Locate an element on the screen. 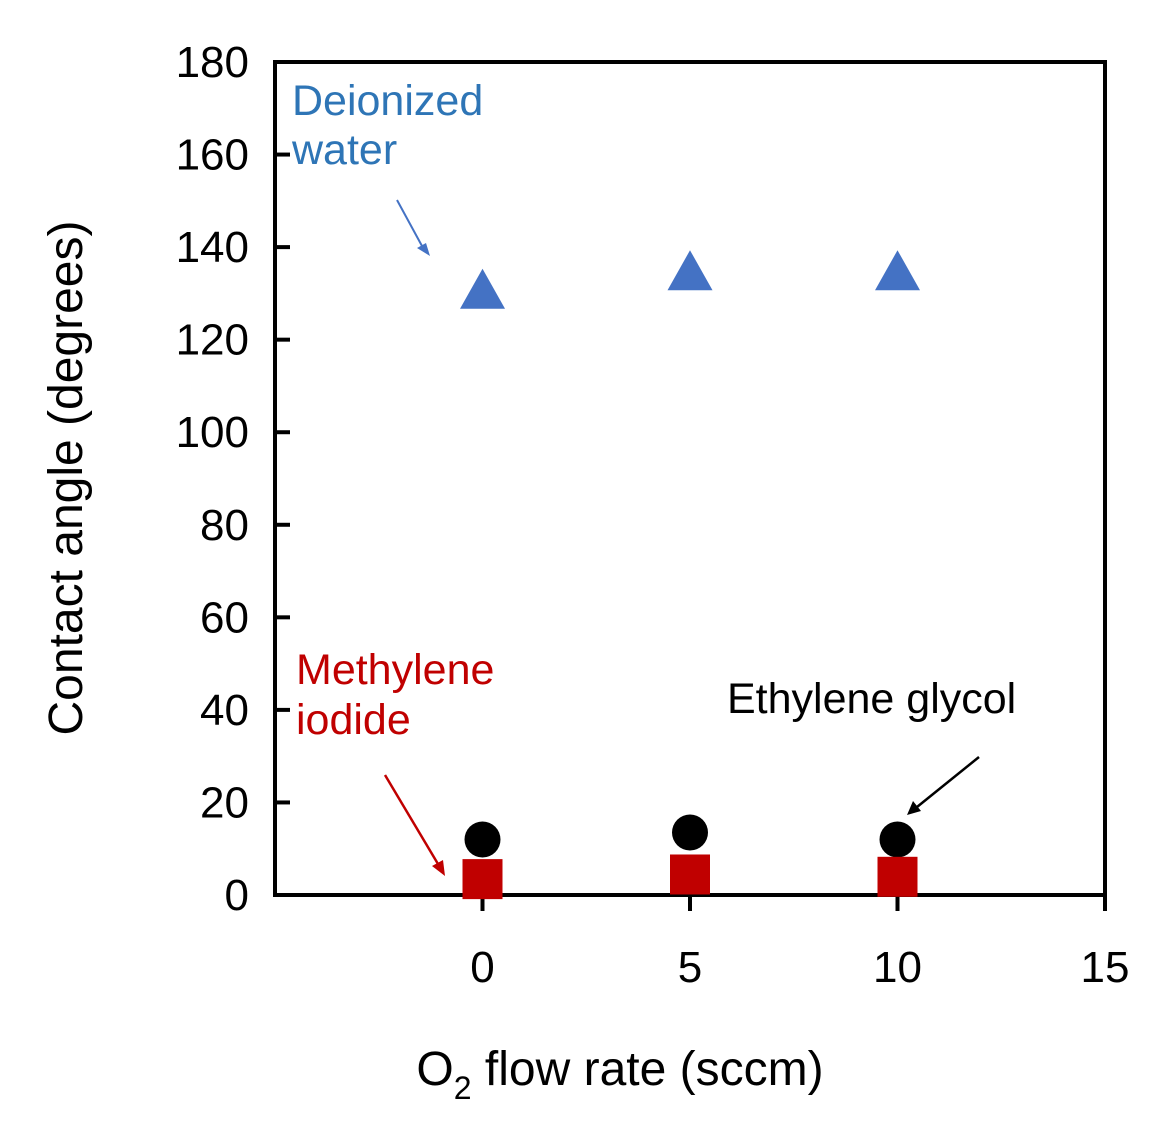 This screenshot has height=1125, width=1168. x-tick-label: 0 is located at coordinates (482, 967).